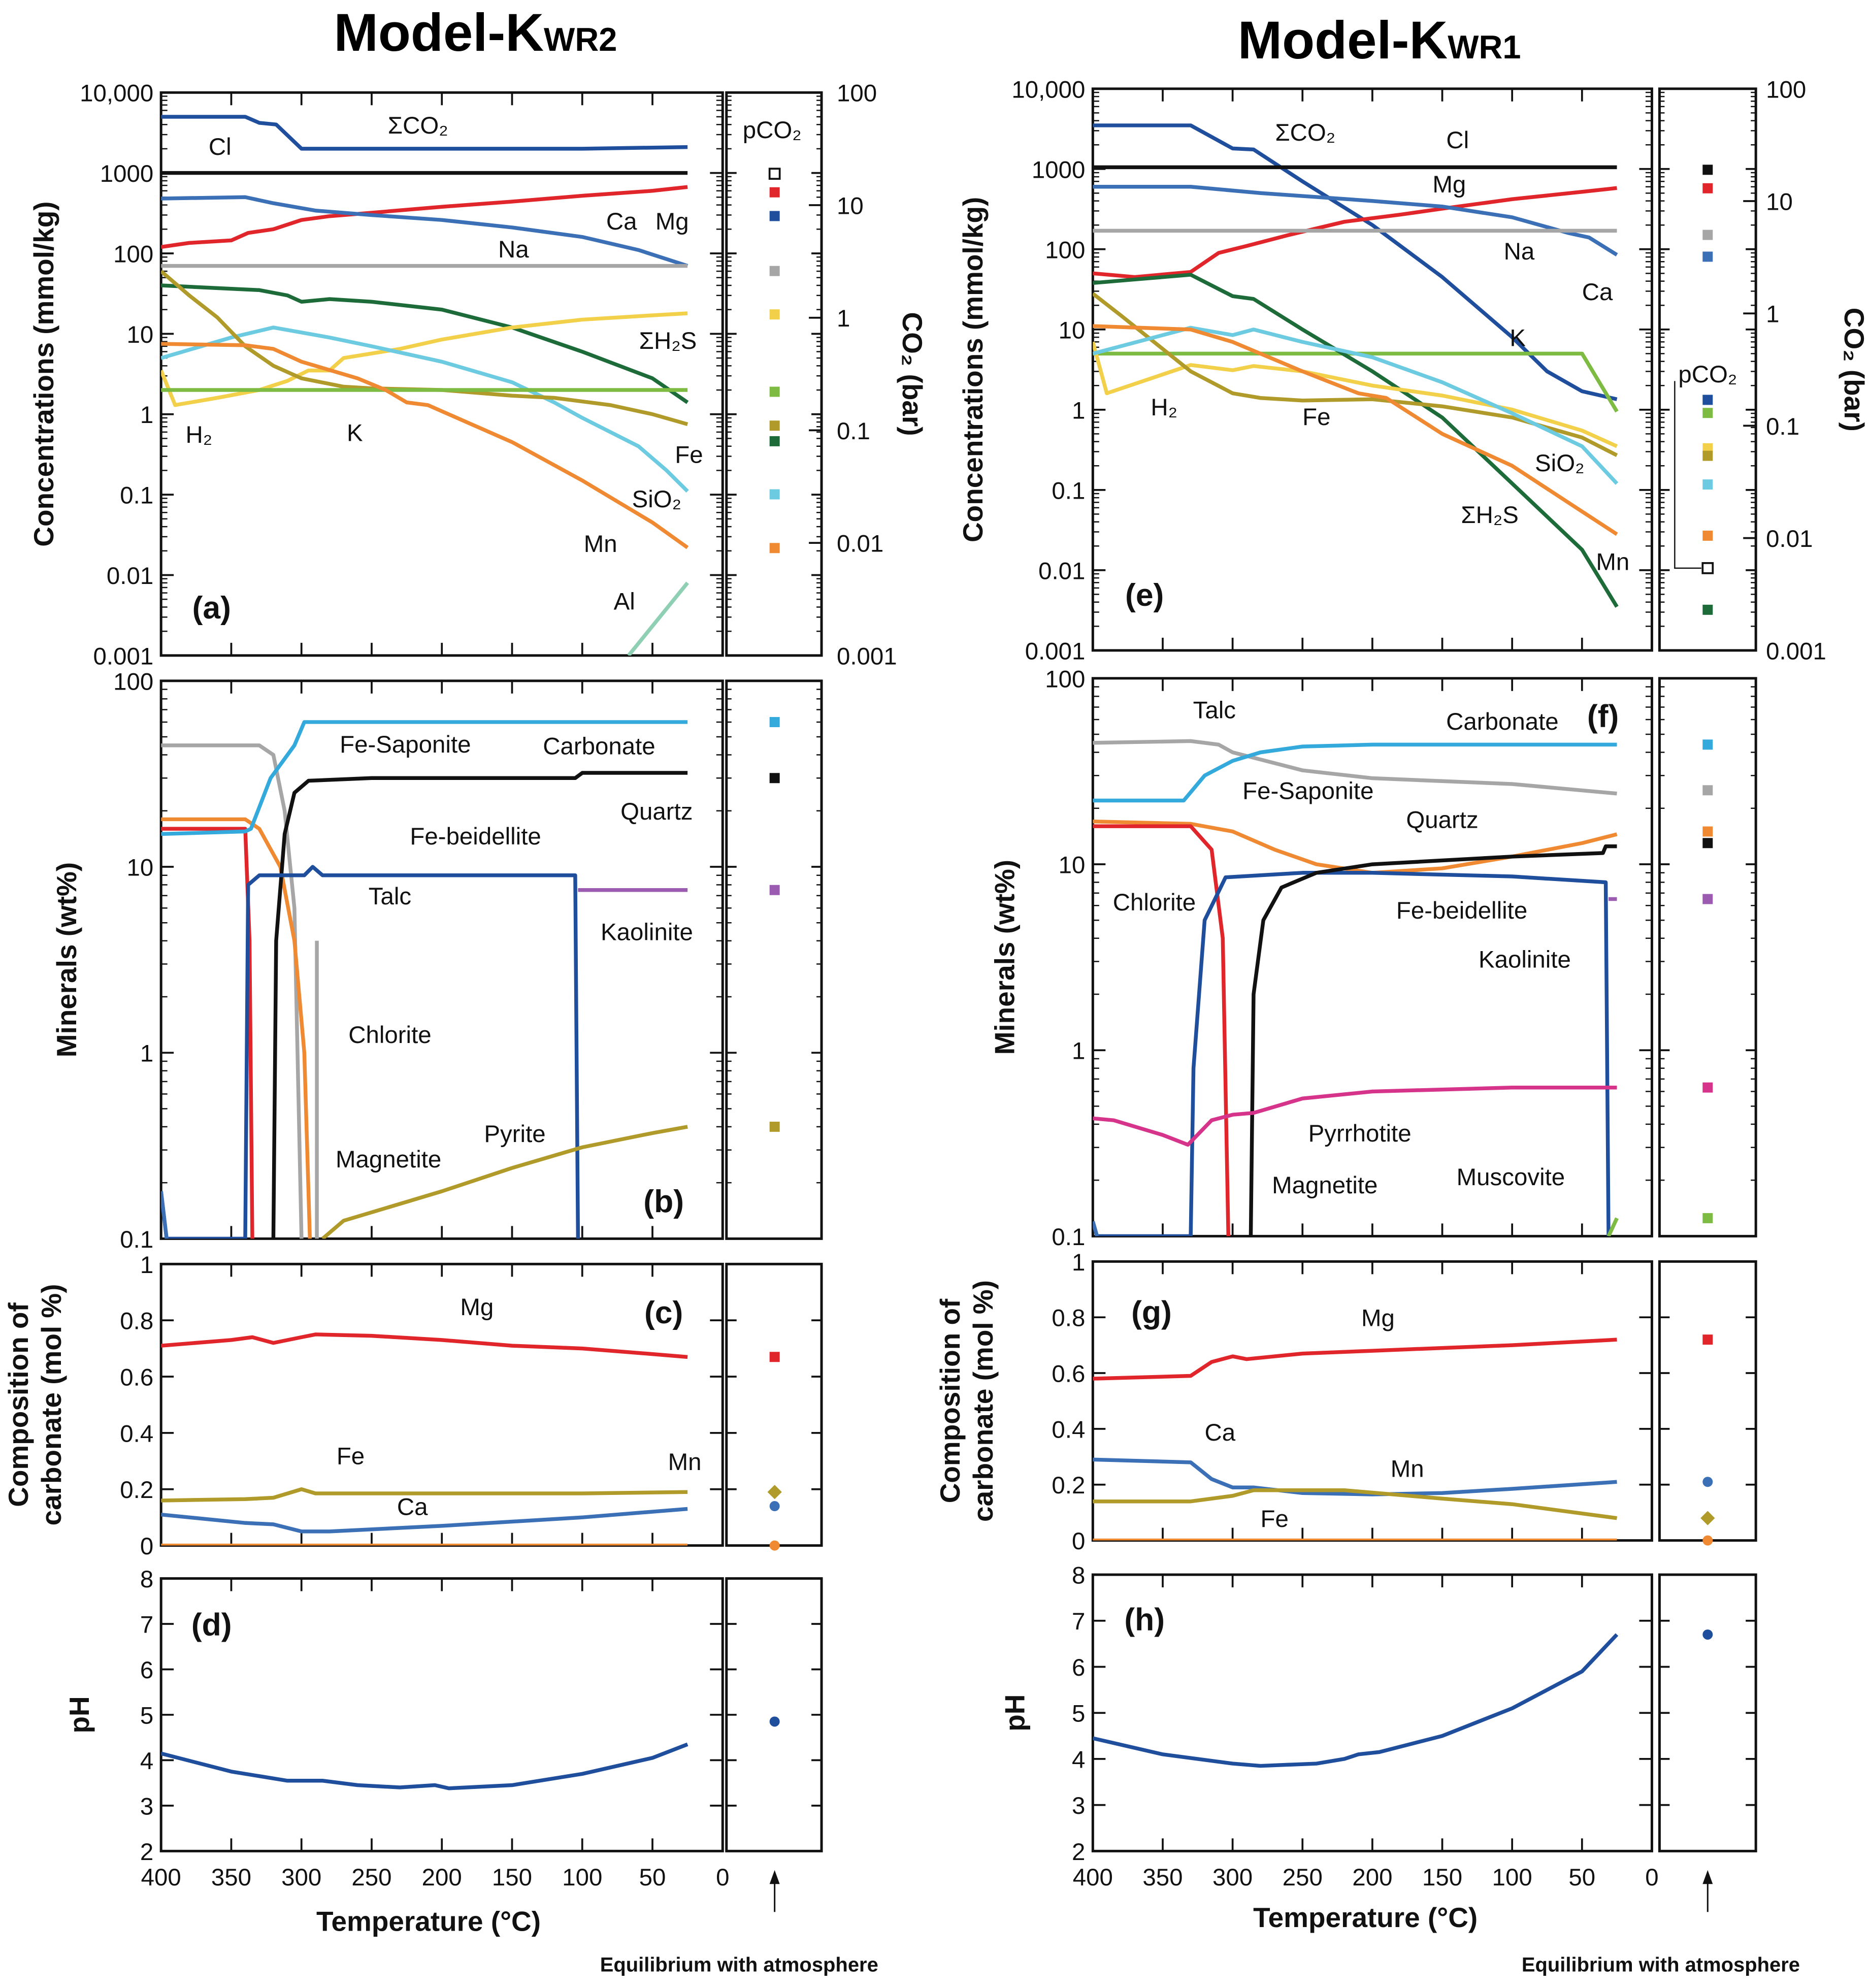  Describe the element at coordinates (127, 174) in the screenshot. I see `y-tick-label: 1000` at that location.